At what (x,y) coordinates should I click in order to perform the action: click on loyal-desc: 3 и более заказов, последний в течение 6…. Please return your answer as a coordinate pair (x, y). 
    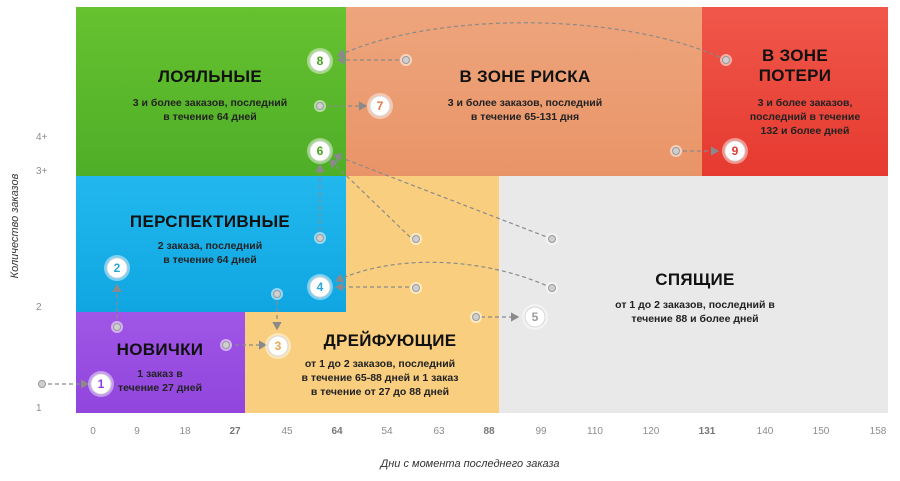
    Looking at the image, I should click on (210, 110).